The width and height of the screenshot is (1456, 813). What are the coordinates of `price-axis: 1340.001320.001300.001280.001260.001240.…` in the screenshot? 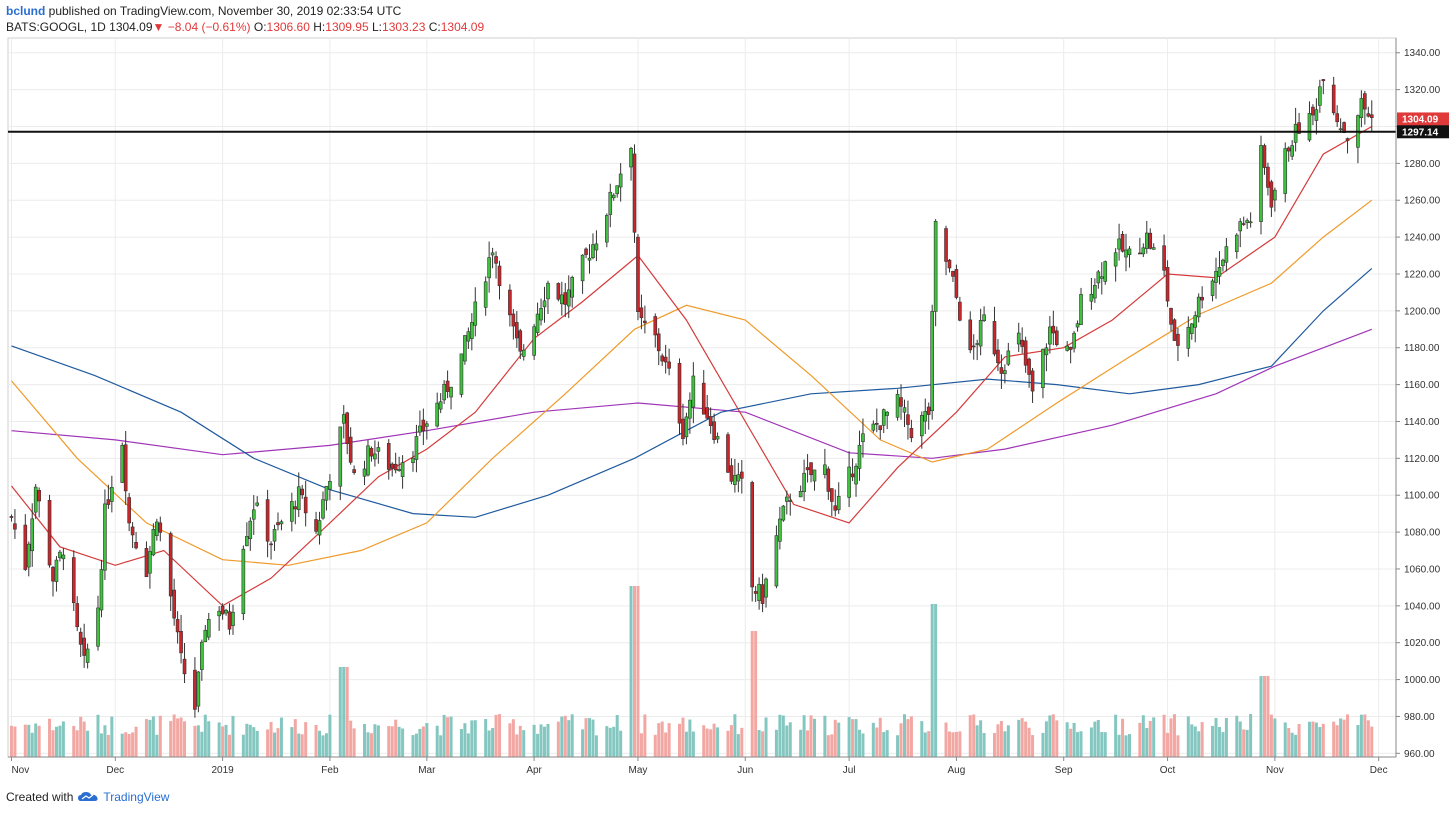 It's located at (1422, 399).